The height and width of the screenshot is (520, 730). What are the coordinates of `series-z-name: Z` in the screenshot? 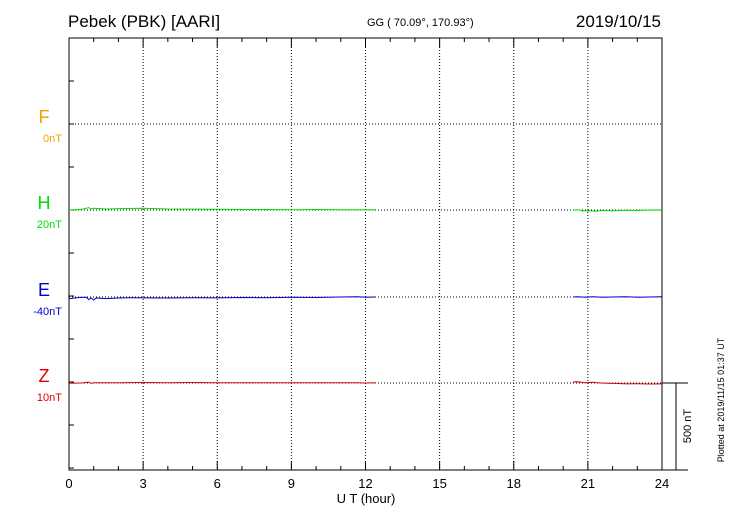 It's located at (44, 376).